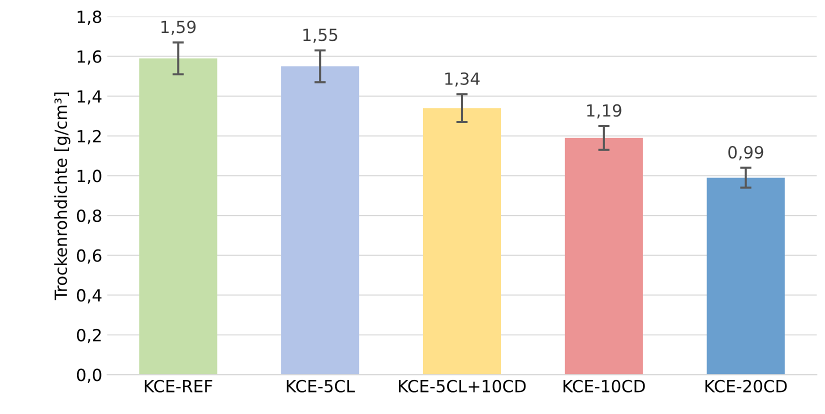  I want to click on data-label: 0,99, so click(746, 153).